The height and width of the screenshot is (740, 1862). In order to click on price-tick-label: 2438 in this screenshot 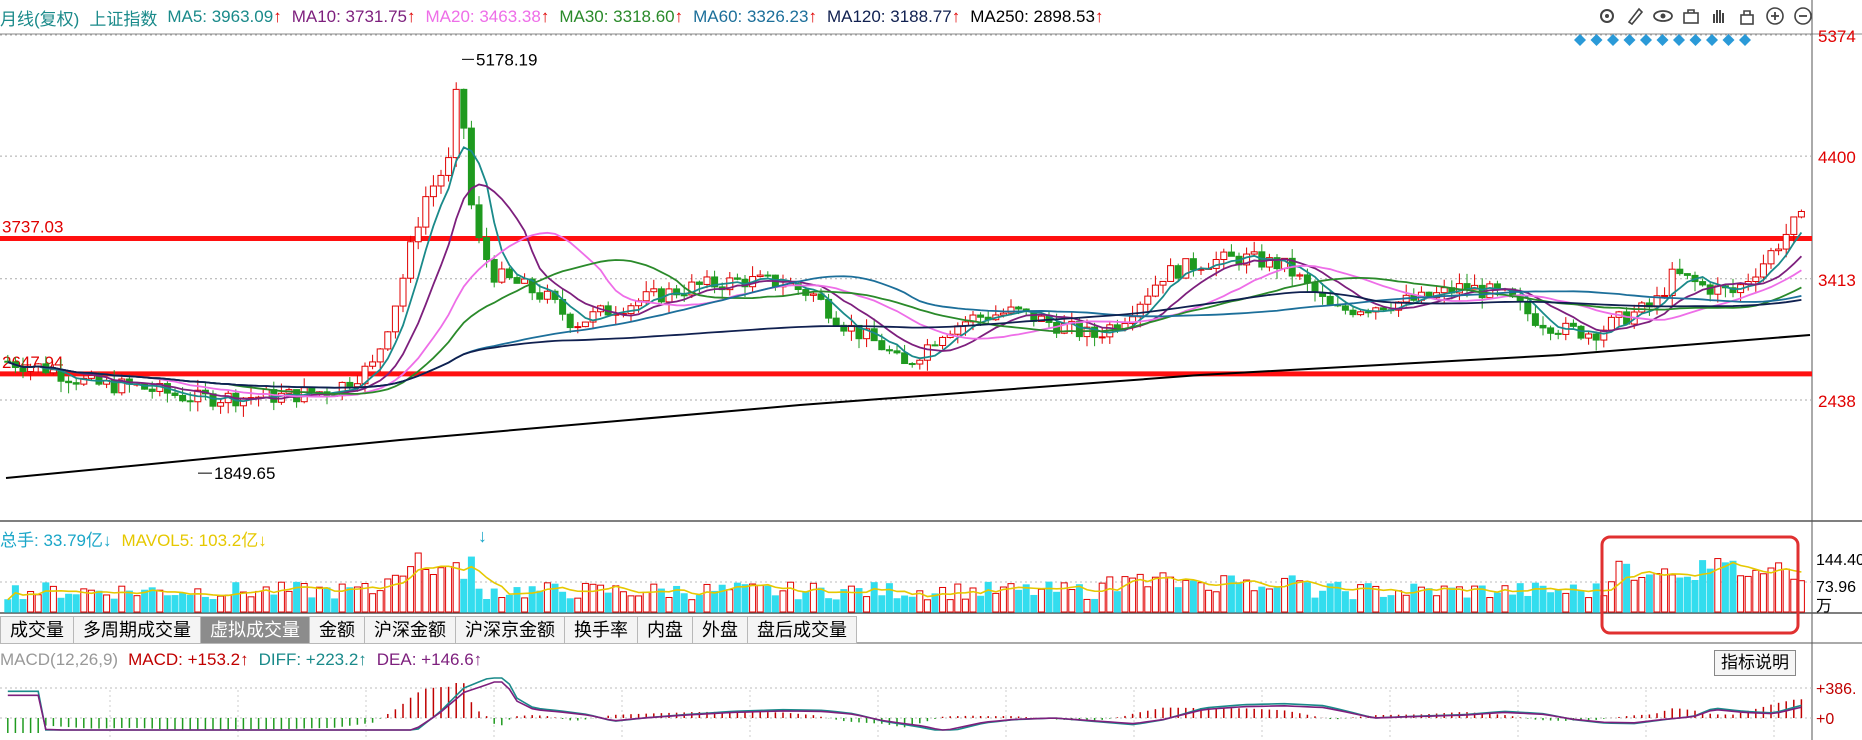, I will do `click(1837, 401)`.